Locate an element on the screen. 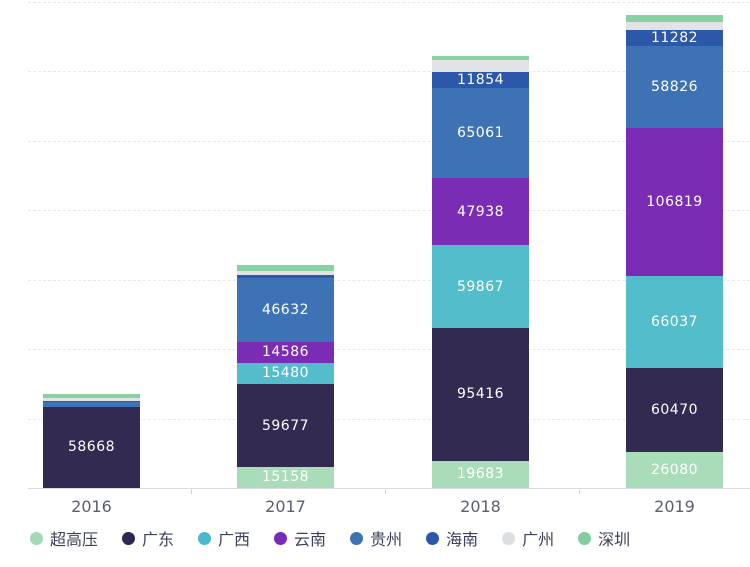 Image resolution: width=750 pixels, height=567 pixels. bar-segment: 11282 is located at coordinates (674, 38).